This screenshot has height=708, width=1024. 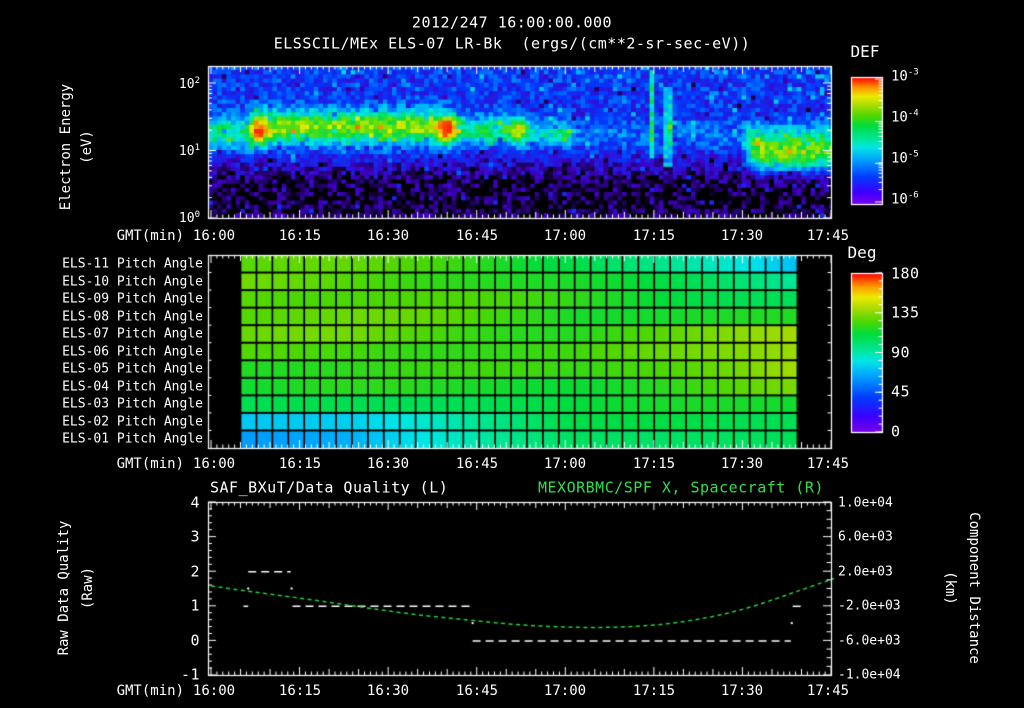 I want to click on distance-y-tick: 1.0e+04, so click(x=865, y=503).